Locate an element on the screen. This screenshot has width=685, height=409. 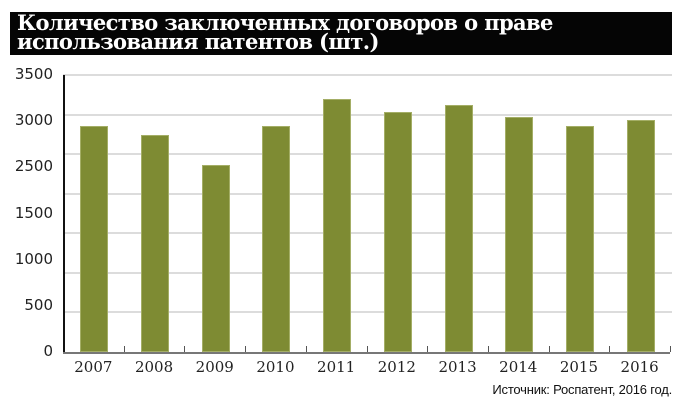
y-tick-label: 1000 is located at coordinates (33, 258).